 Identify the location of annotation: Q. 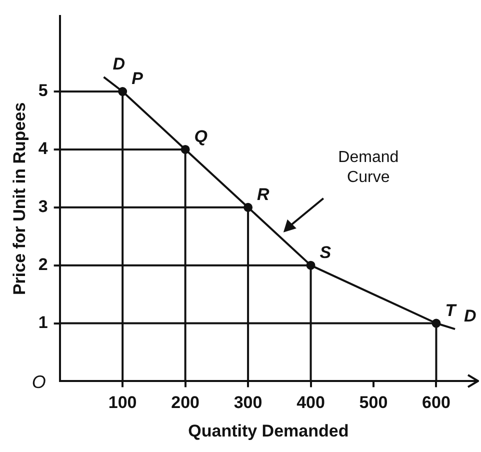
(201, 136).